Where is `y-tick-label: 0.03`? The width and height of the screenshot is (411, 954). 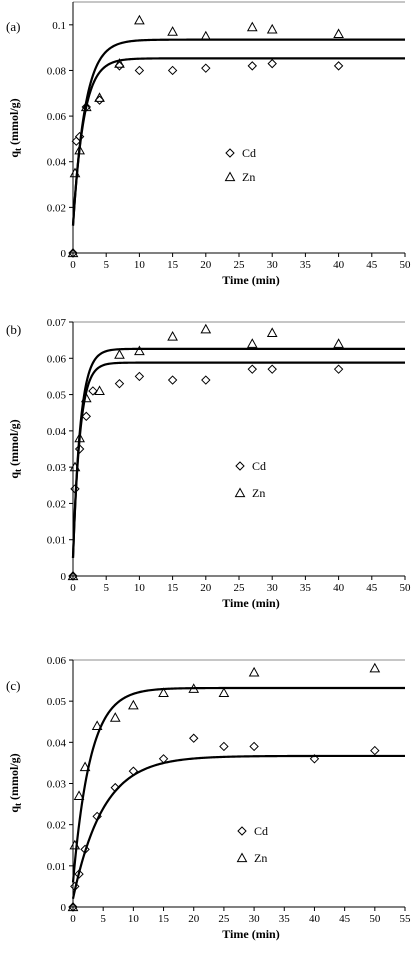 y-tick-label: 0.03 is located at coordinates (57, 468).